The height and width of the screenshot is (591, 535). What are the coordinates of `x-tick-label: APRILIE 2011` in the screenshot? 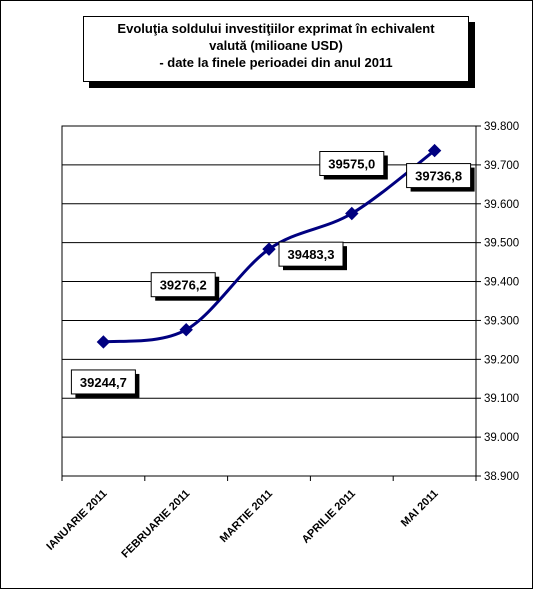 It's located at (329, 517).